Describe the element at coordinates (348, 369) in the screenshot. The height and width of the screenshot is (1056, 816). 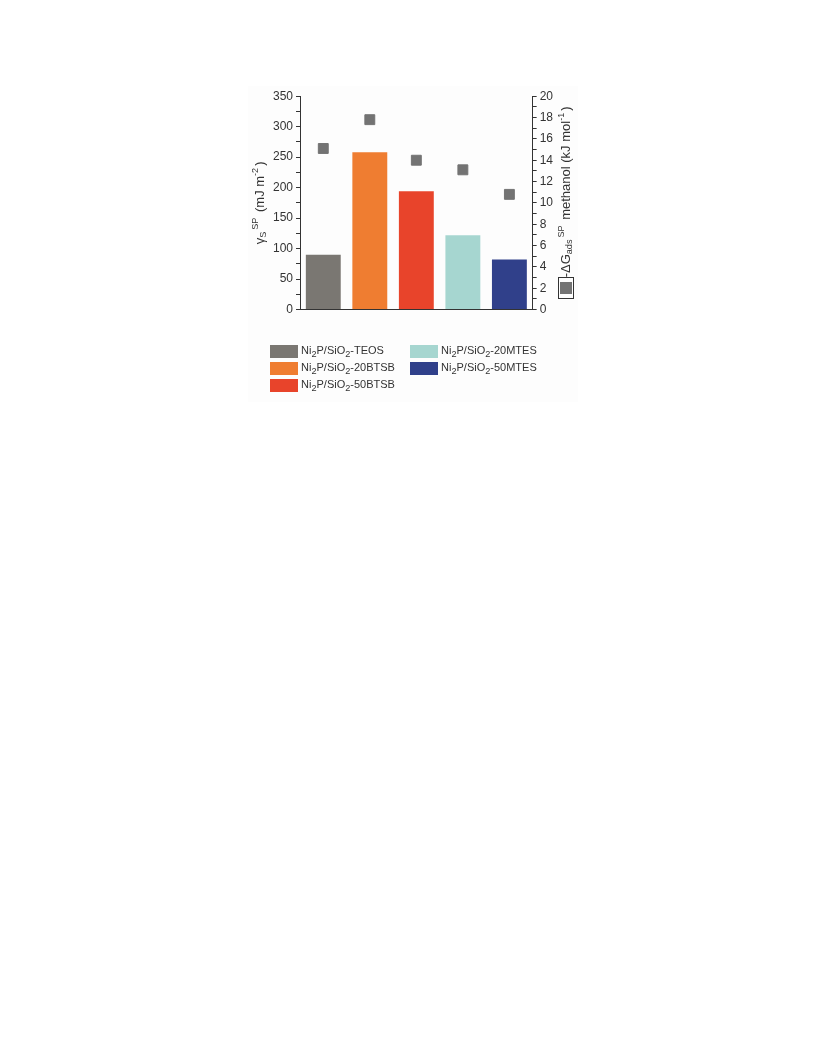
I see `legend-label: Ni$_{2}$P/SiO$_{2}$-20BTSB` at that location.